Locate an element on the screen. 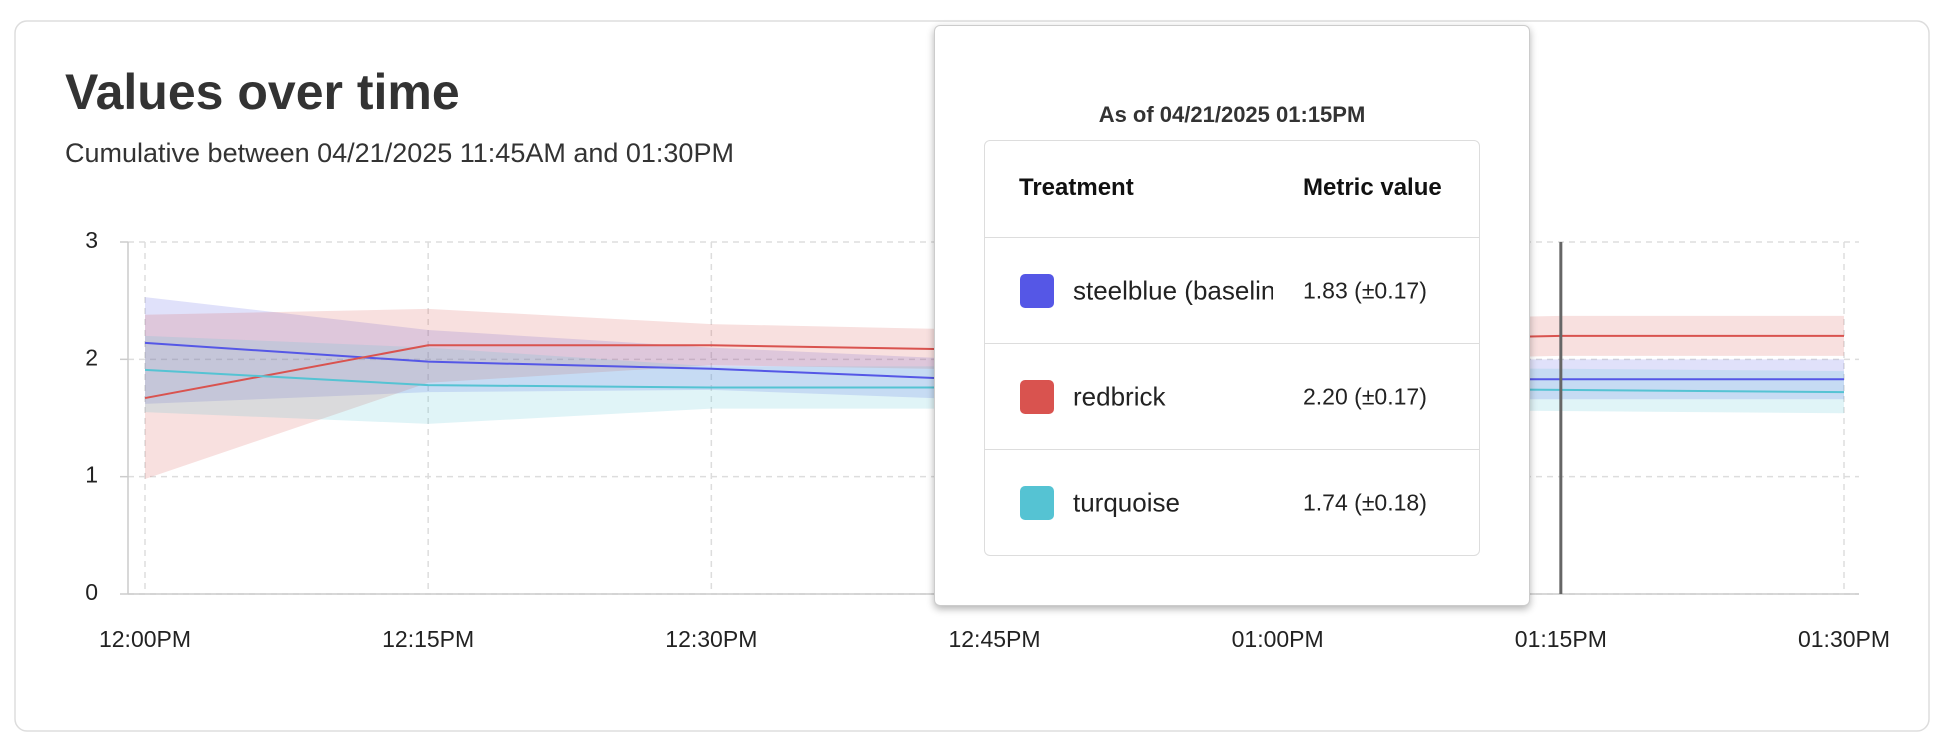  x-tick-label: 01:30PM is located at coordinates (1844, 639).